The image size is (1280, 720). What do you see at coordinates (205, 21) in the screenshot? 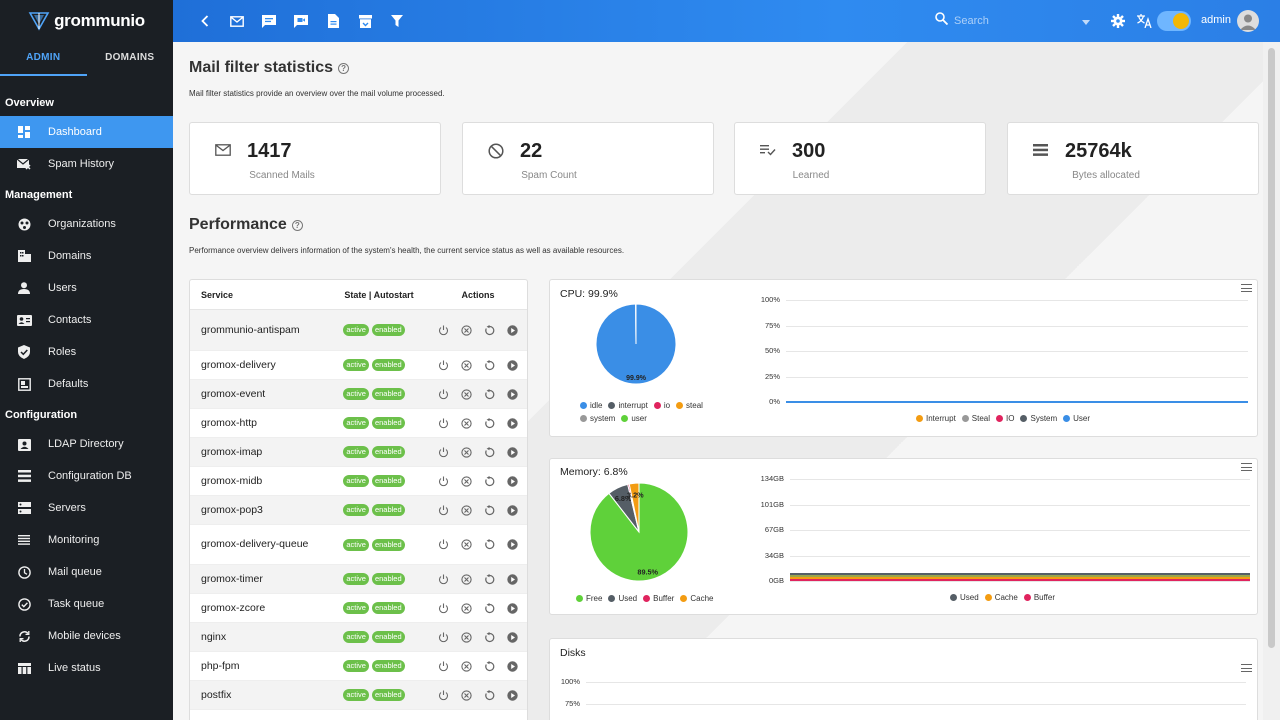
I see `back-chevron-icon` at bounding box center [205, 21].